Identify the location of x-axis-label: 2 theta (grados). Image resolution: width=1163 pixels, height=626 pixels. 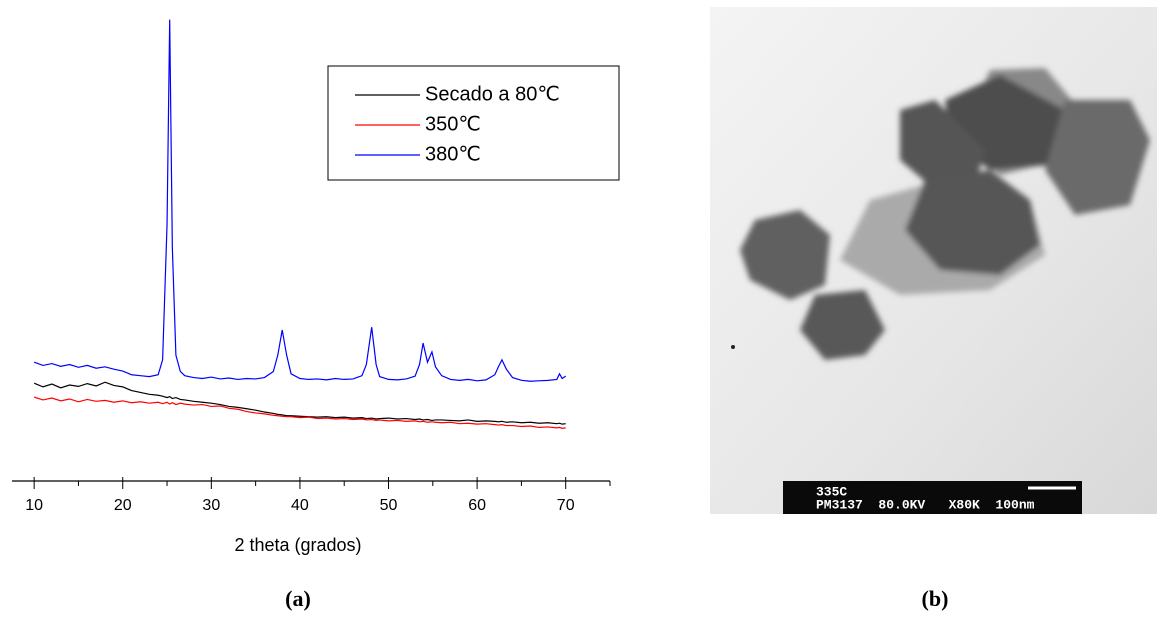
(297, 545).